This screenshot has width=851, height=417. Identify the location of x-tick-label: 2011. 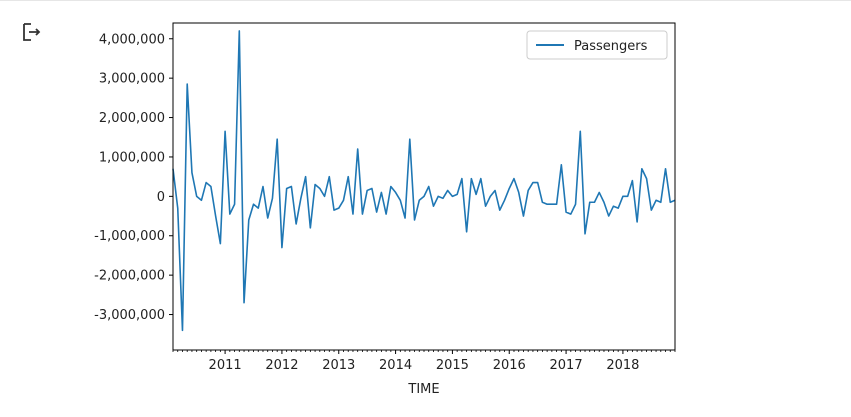
(225, 365).